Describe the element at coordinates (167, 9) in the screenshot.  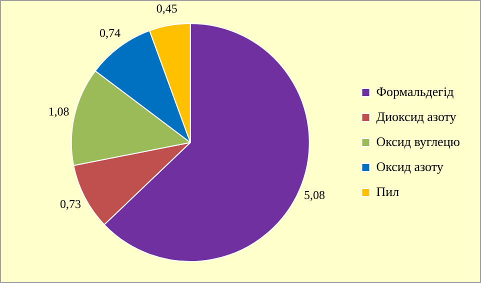
I see `data-label: 0,45` at that location.